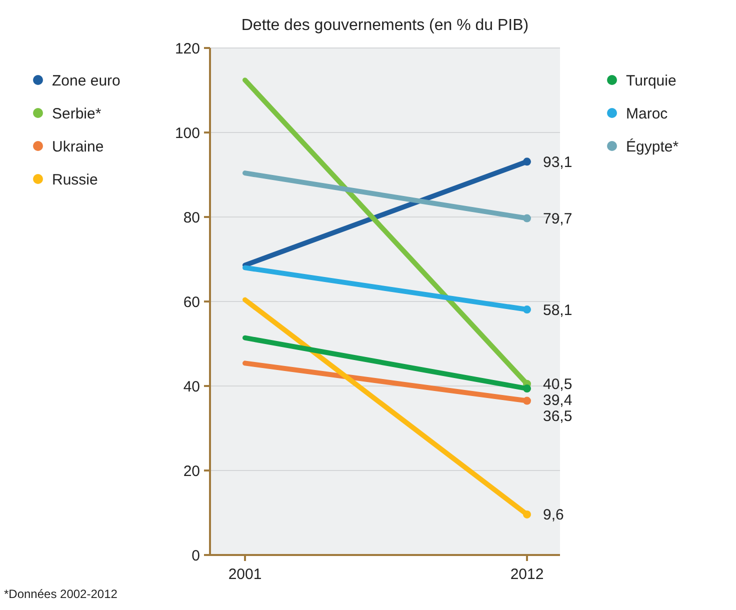  What do you see at coordinates (553, 515) in the screenshot?
I see `data-label: 9,6` at bounding box center [553, 515].